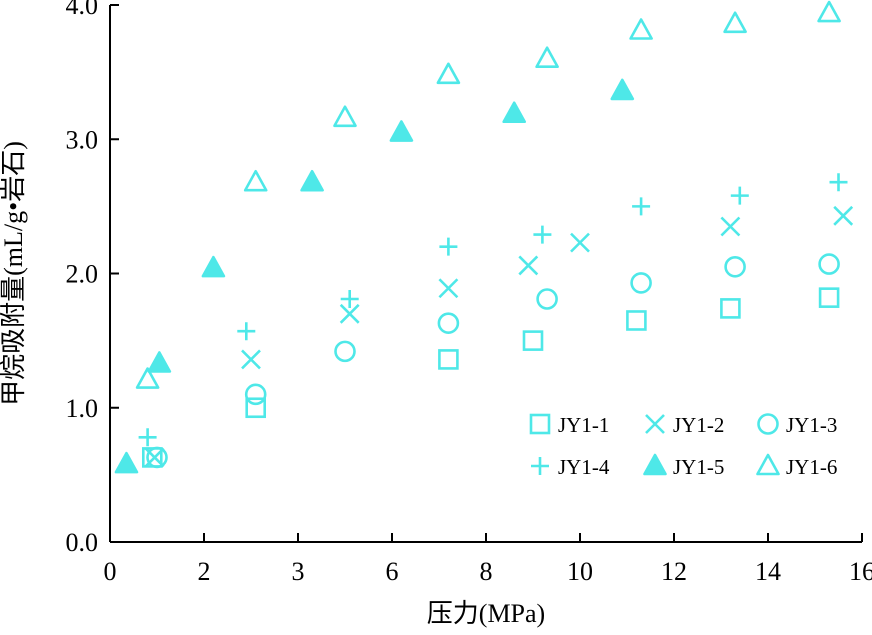 The image size is (872, 635). Describe the element at coordinates (298, 571) in the screenshot. I see `x-tick-label: 3` at that location.